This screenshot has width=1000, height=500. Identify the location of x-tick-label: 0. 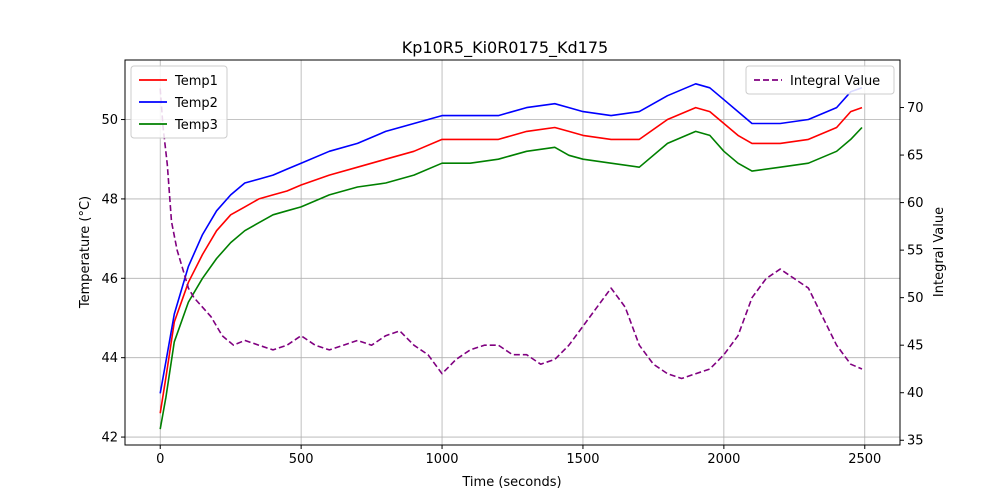
(160, 459).